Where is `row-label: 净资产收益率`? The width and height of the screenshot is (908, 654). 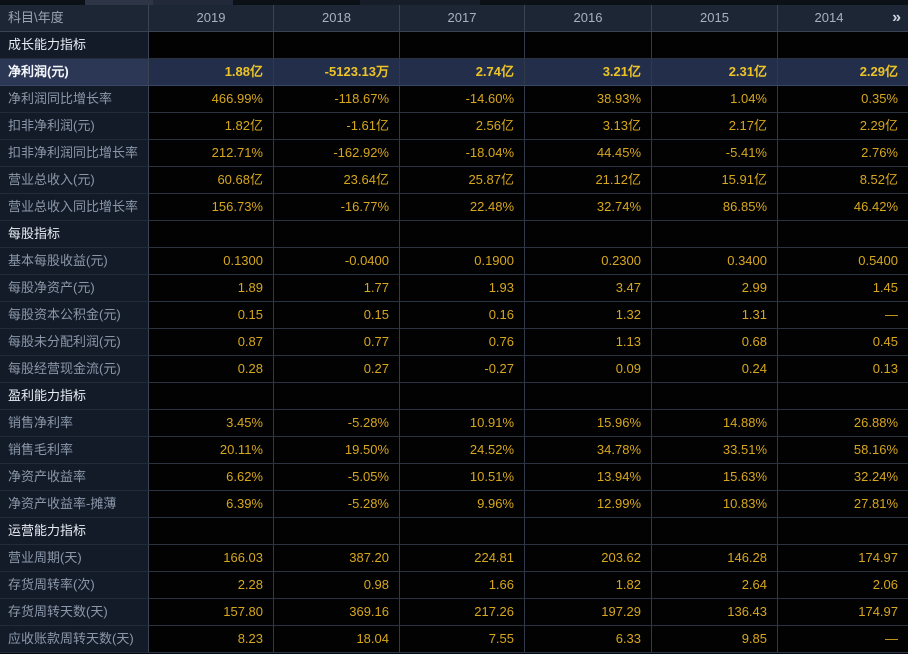 row-label: 净资产收益率 is located at coordinates (74, 477).